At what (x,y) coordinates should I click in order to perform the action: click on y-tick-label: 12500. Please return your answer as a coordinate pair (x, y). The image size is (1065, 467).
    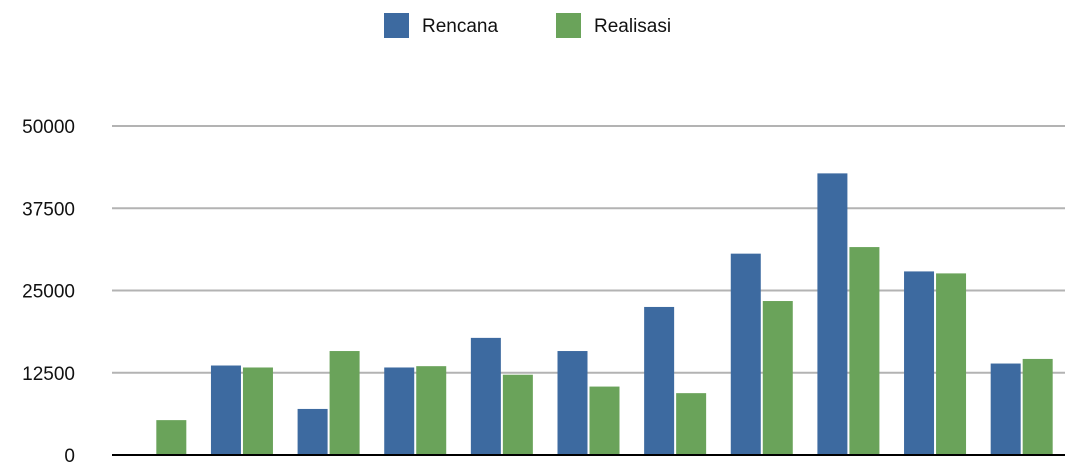
    Looking at the image, I should click on (48, 374).